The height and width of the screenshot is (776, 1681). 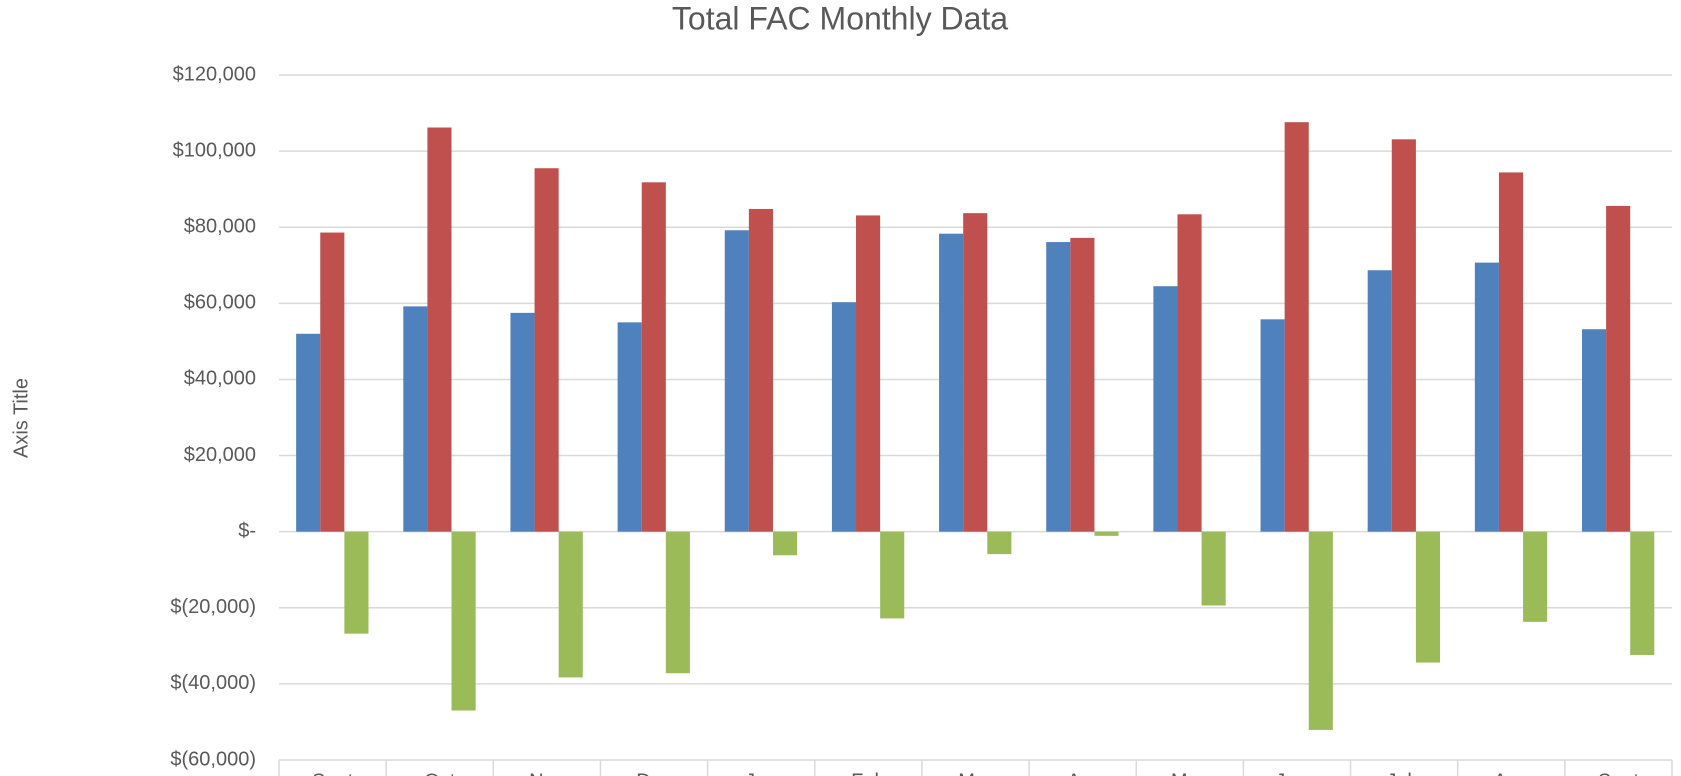 What do you see at coordinates (214, 74) in the screenshot?
I see `y-tick-label: $120,000` at bounding box center [214, 74].